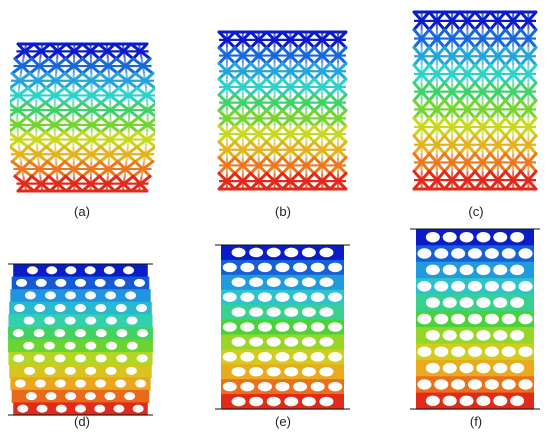  What do you see at coordinates (80, 339) in the screenshot?
I see `panel-d-graphic` at bounding box center [80, 339].